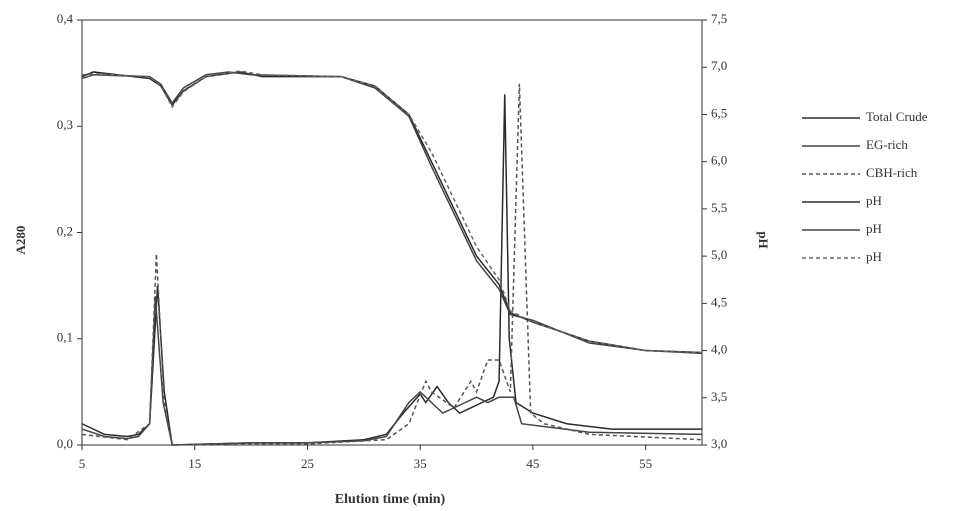 Image resolution: width=963 pixels, height=511 pixels. Describe the element at coordinates (65, 443) in the screenshot. I see `y-tick-label: 0,0` at that location.